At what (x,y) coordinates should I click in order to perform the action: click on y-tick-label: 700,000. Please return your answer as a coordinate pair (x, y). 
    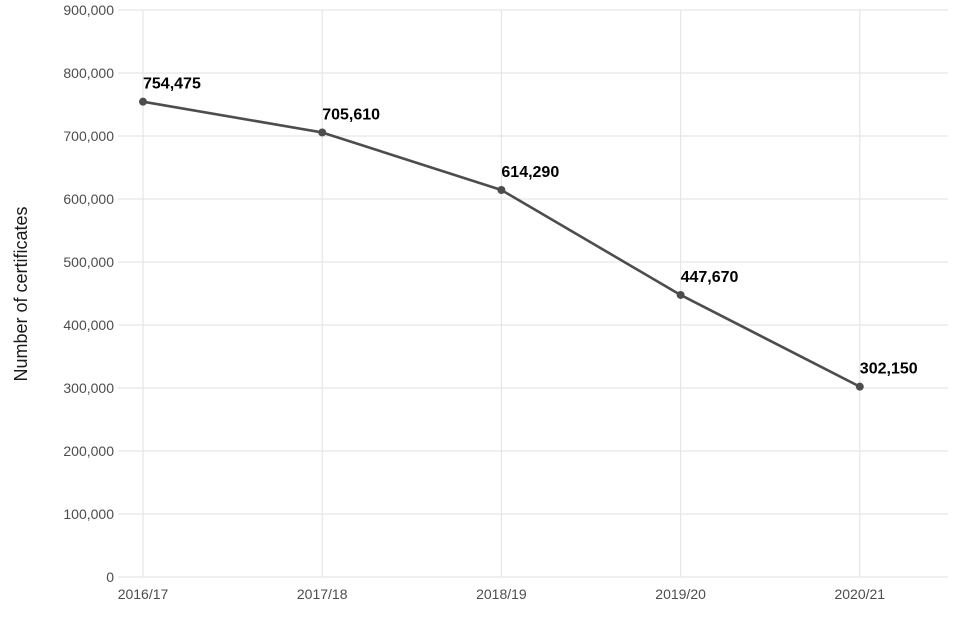
    Looking at the image, I should click on (88, 136).